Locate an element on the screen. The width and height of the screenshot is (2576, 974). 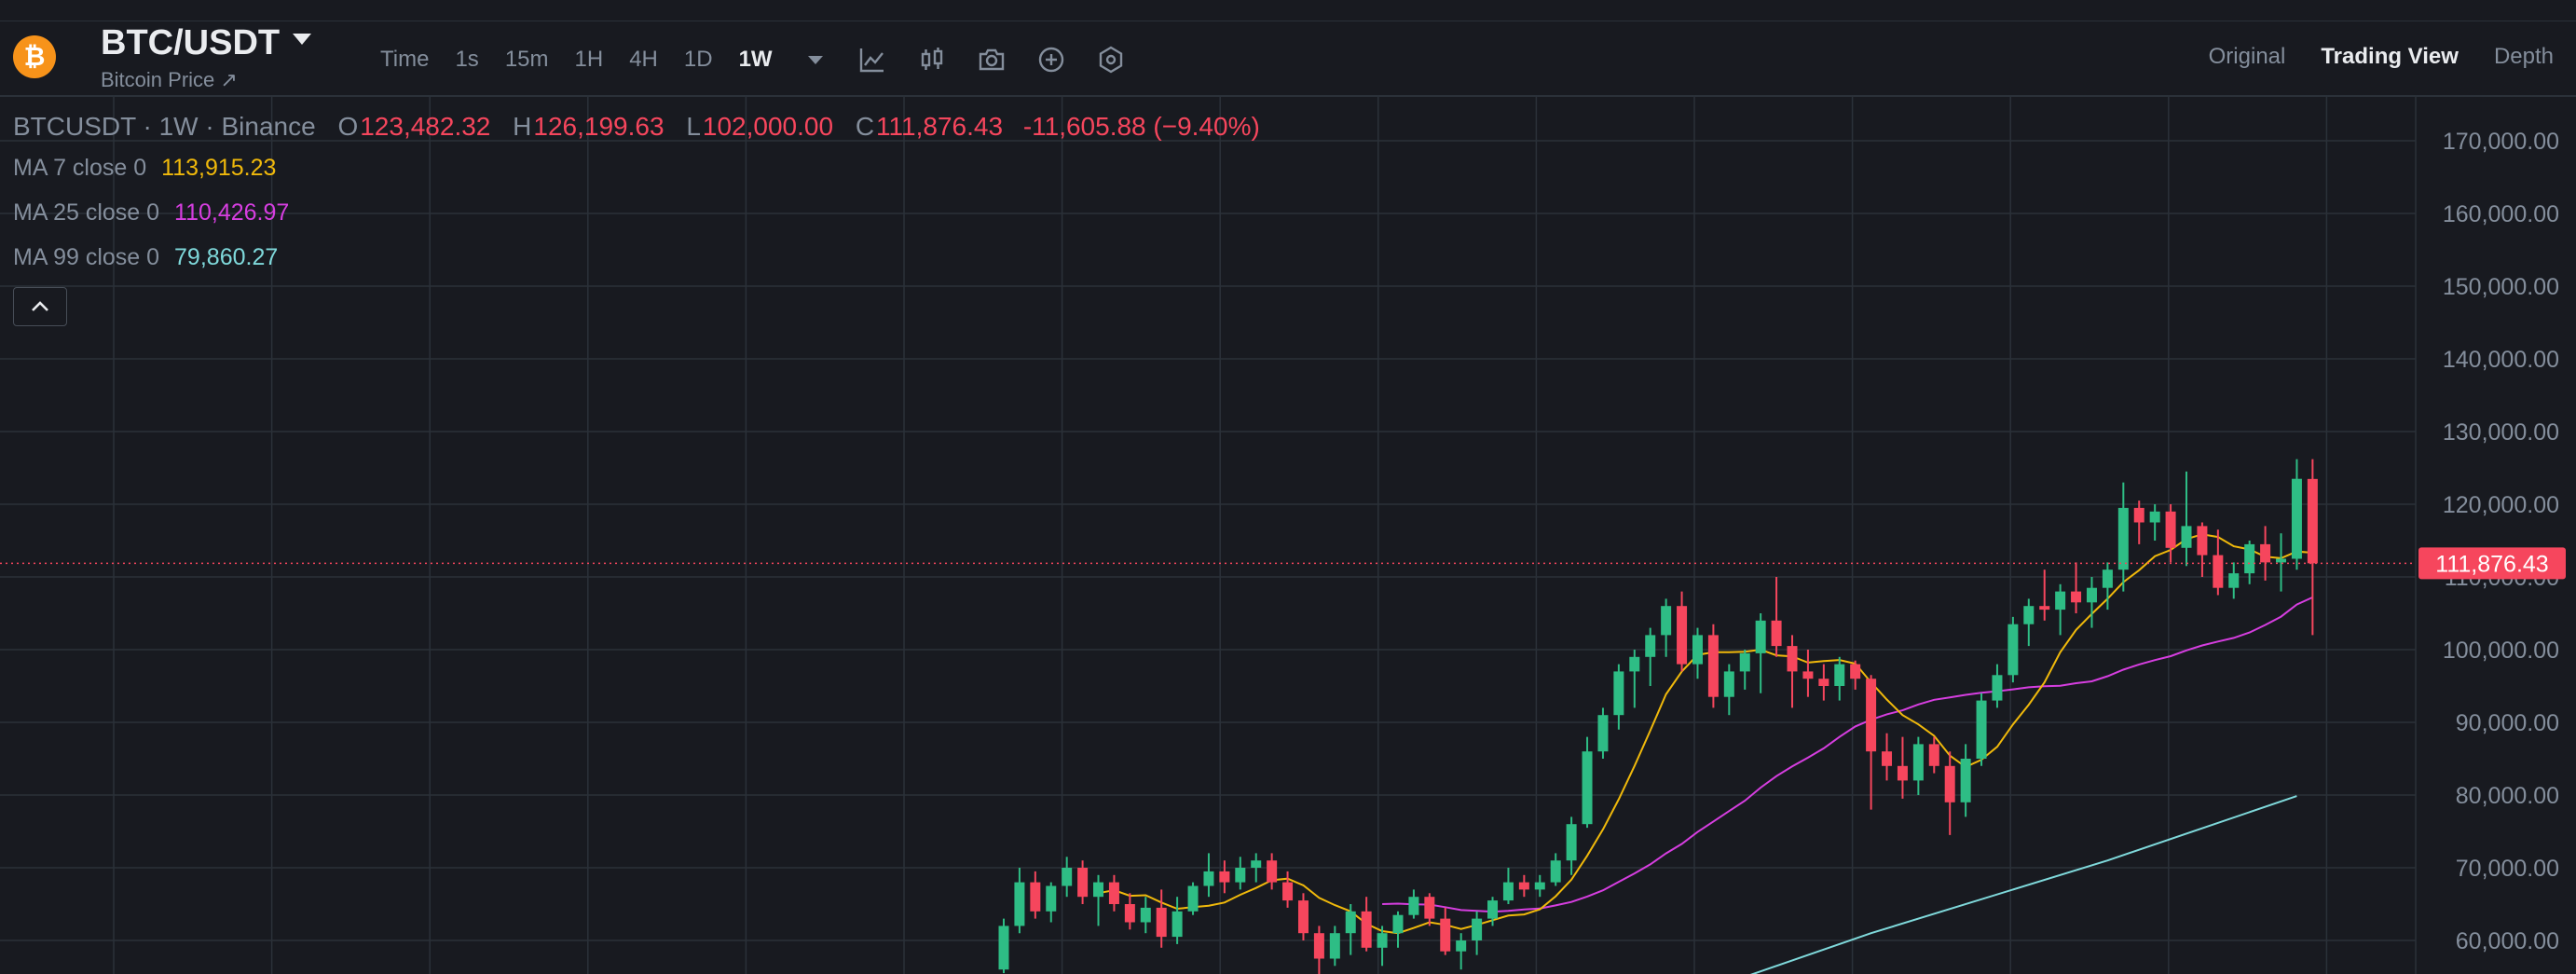
price-tick-label: 140,000.00 is located at coordinates (2501, 360).